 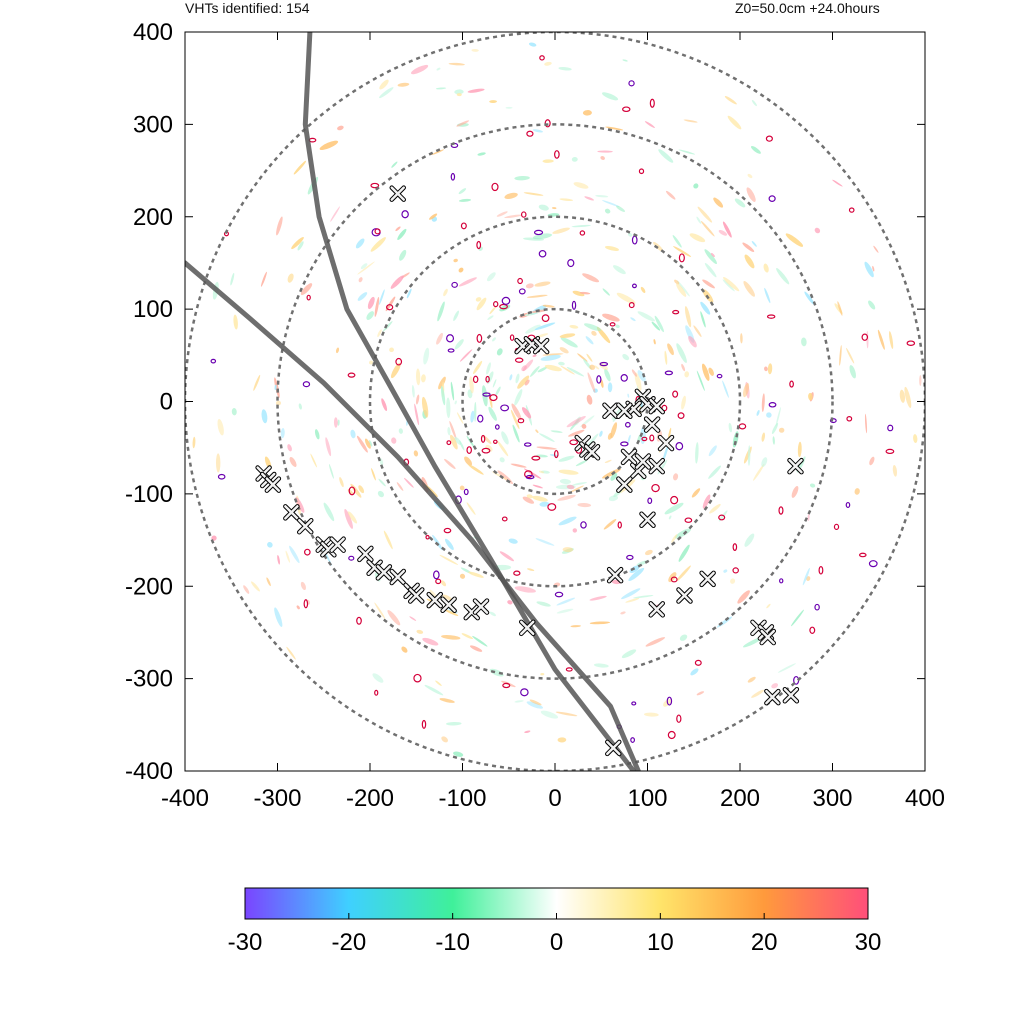 I want to click on y-tick-label: -200, so click(x=149, y=586).